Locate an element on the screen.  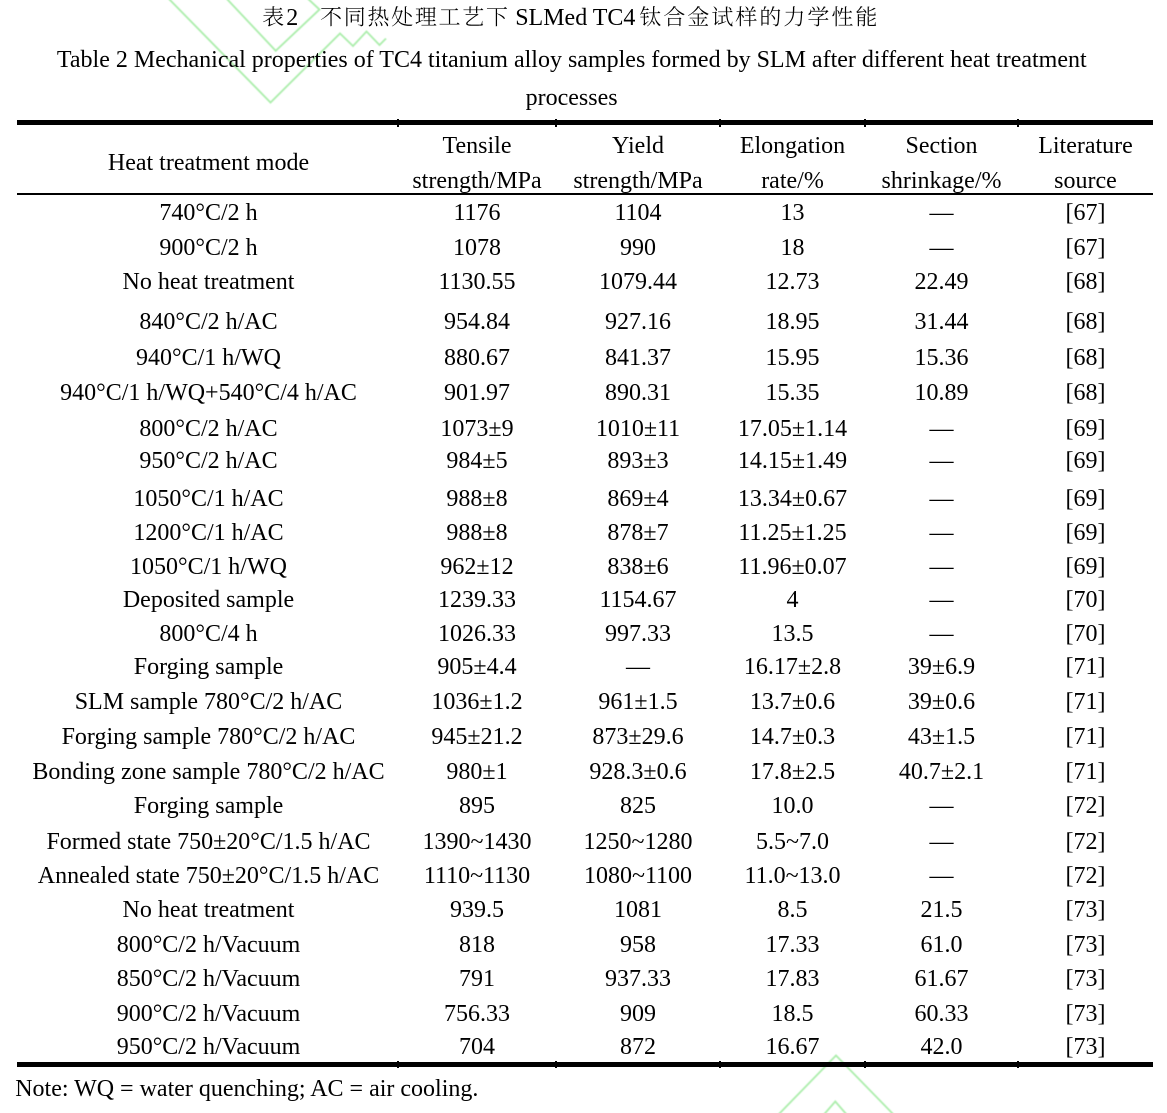
svg-text: SLMed TC4 is located at coordinates (575, 18).